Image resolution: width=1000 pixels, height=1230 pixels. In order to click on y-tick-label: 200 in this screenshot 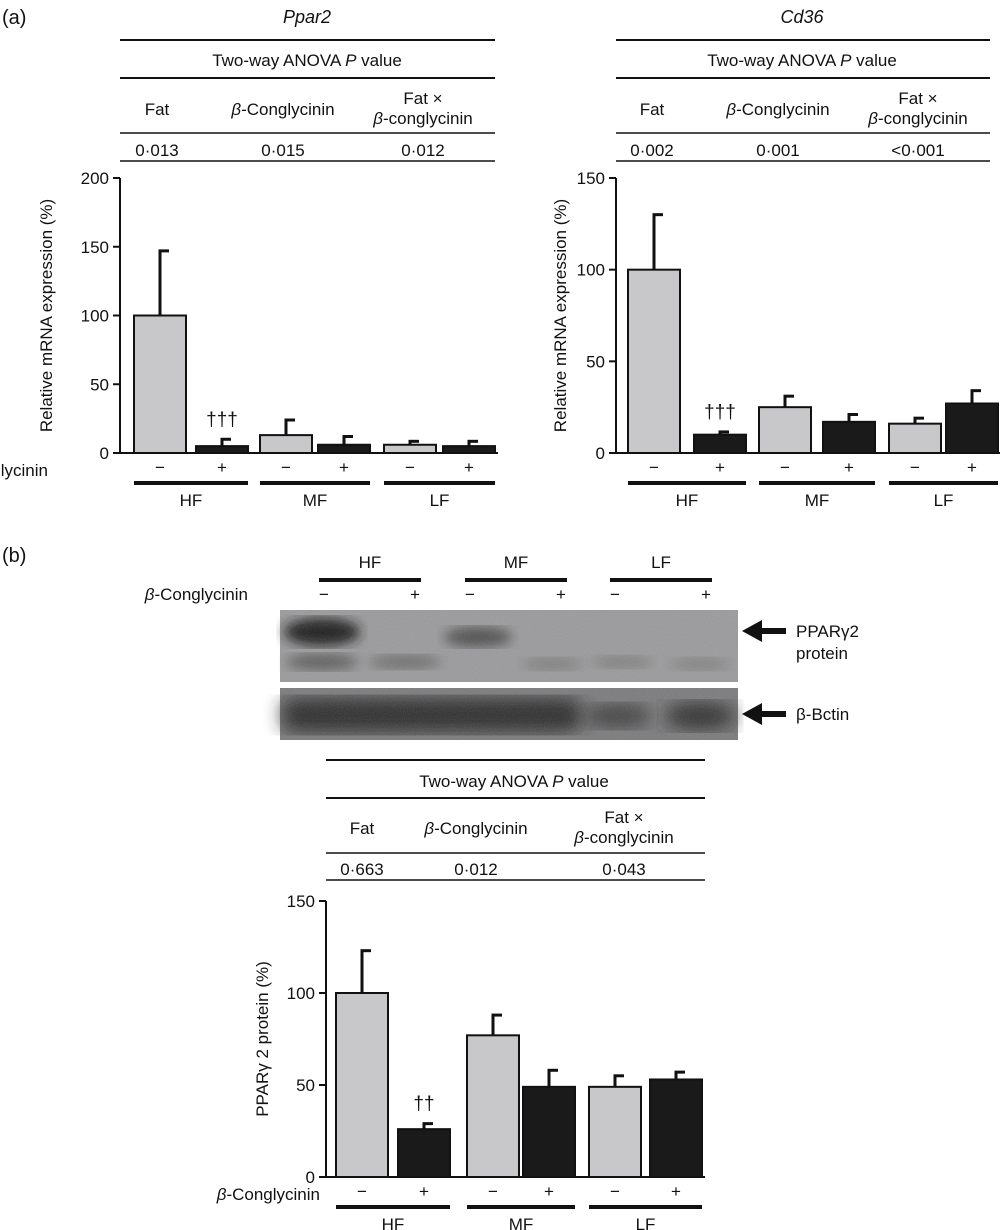, I will do `click(95, 178)`.